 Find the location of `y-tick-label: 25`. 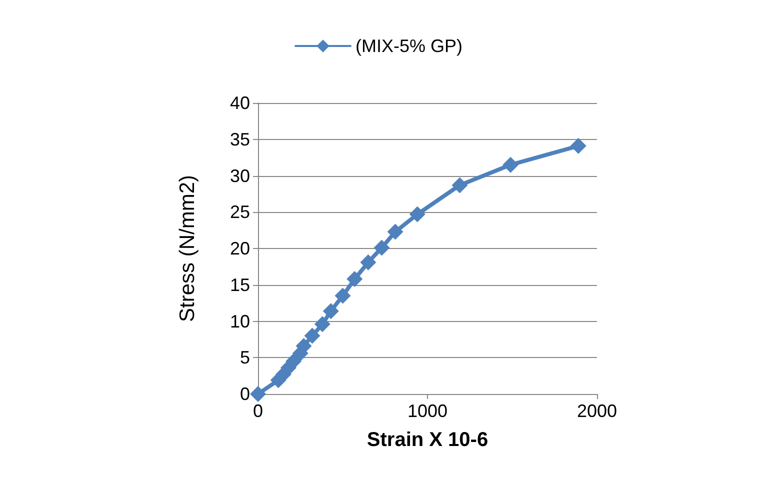

y-tick-label: 25 is located at coordinates (240, 212).